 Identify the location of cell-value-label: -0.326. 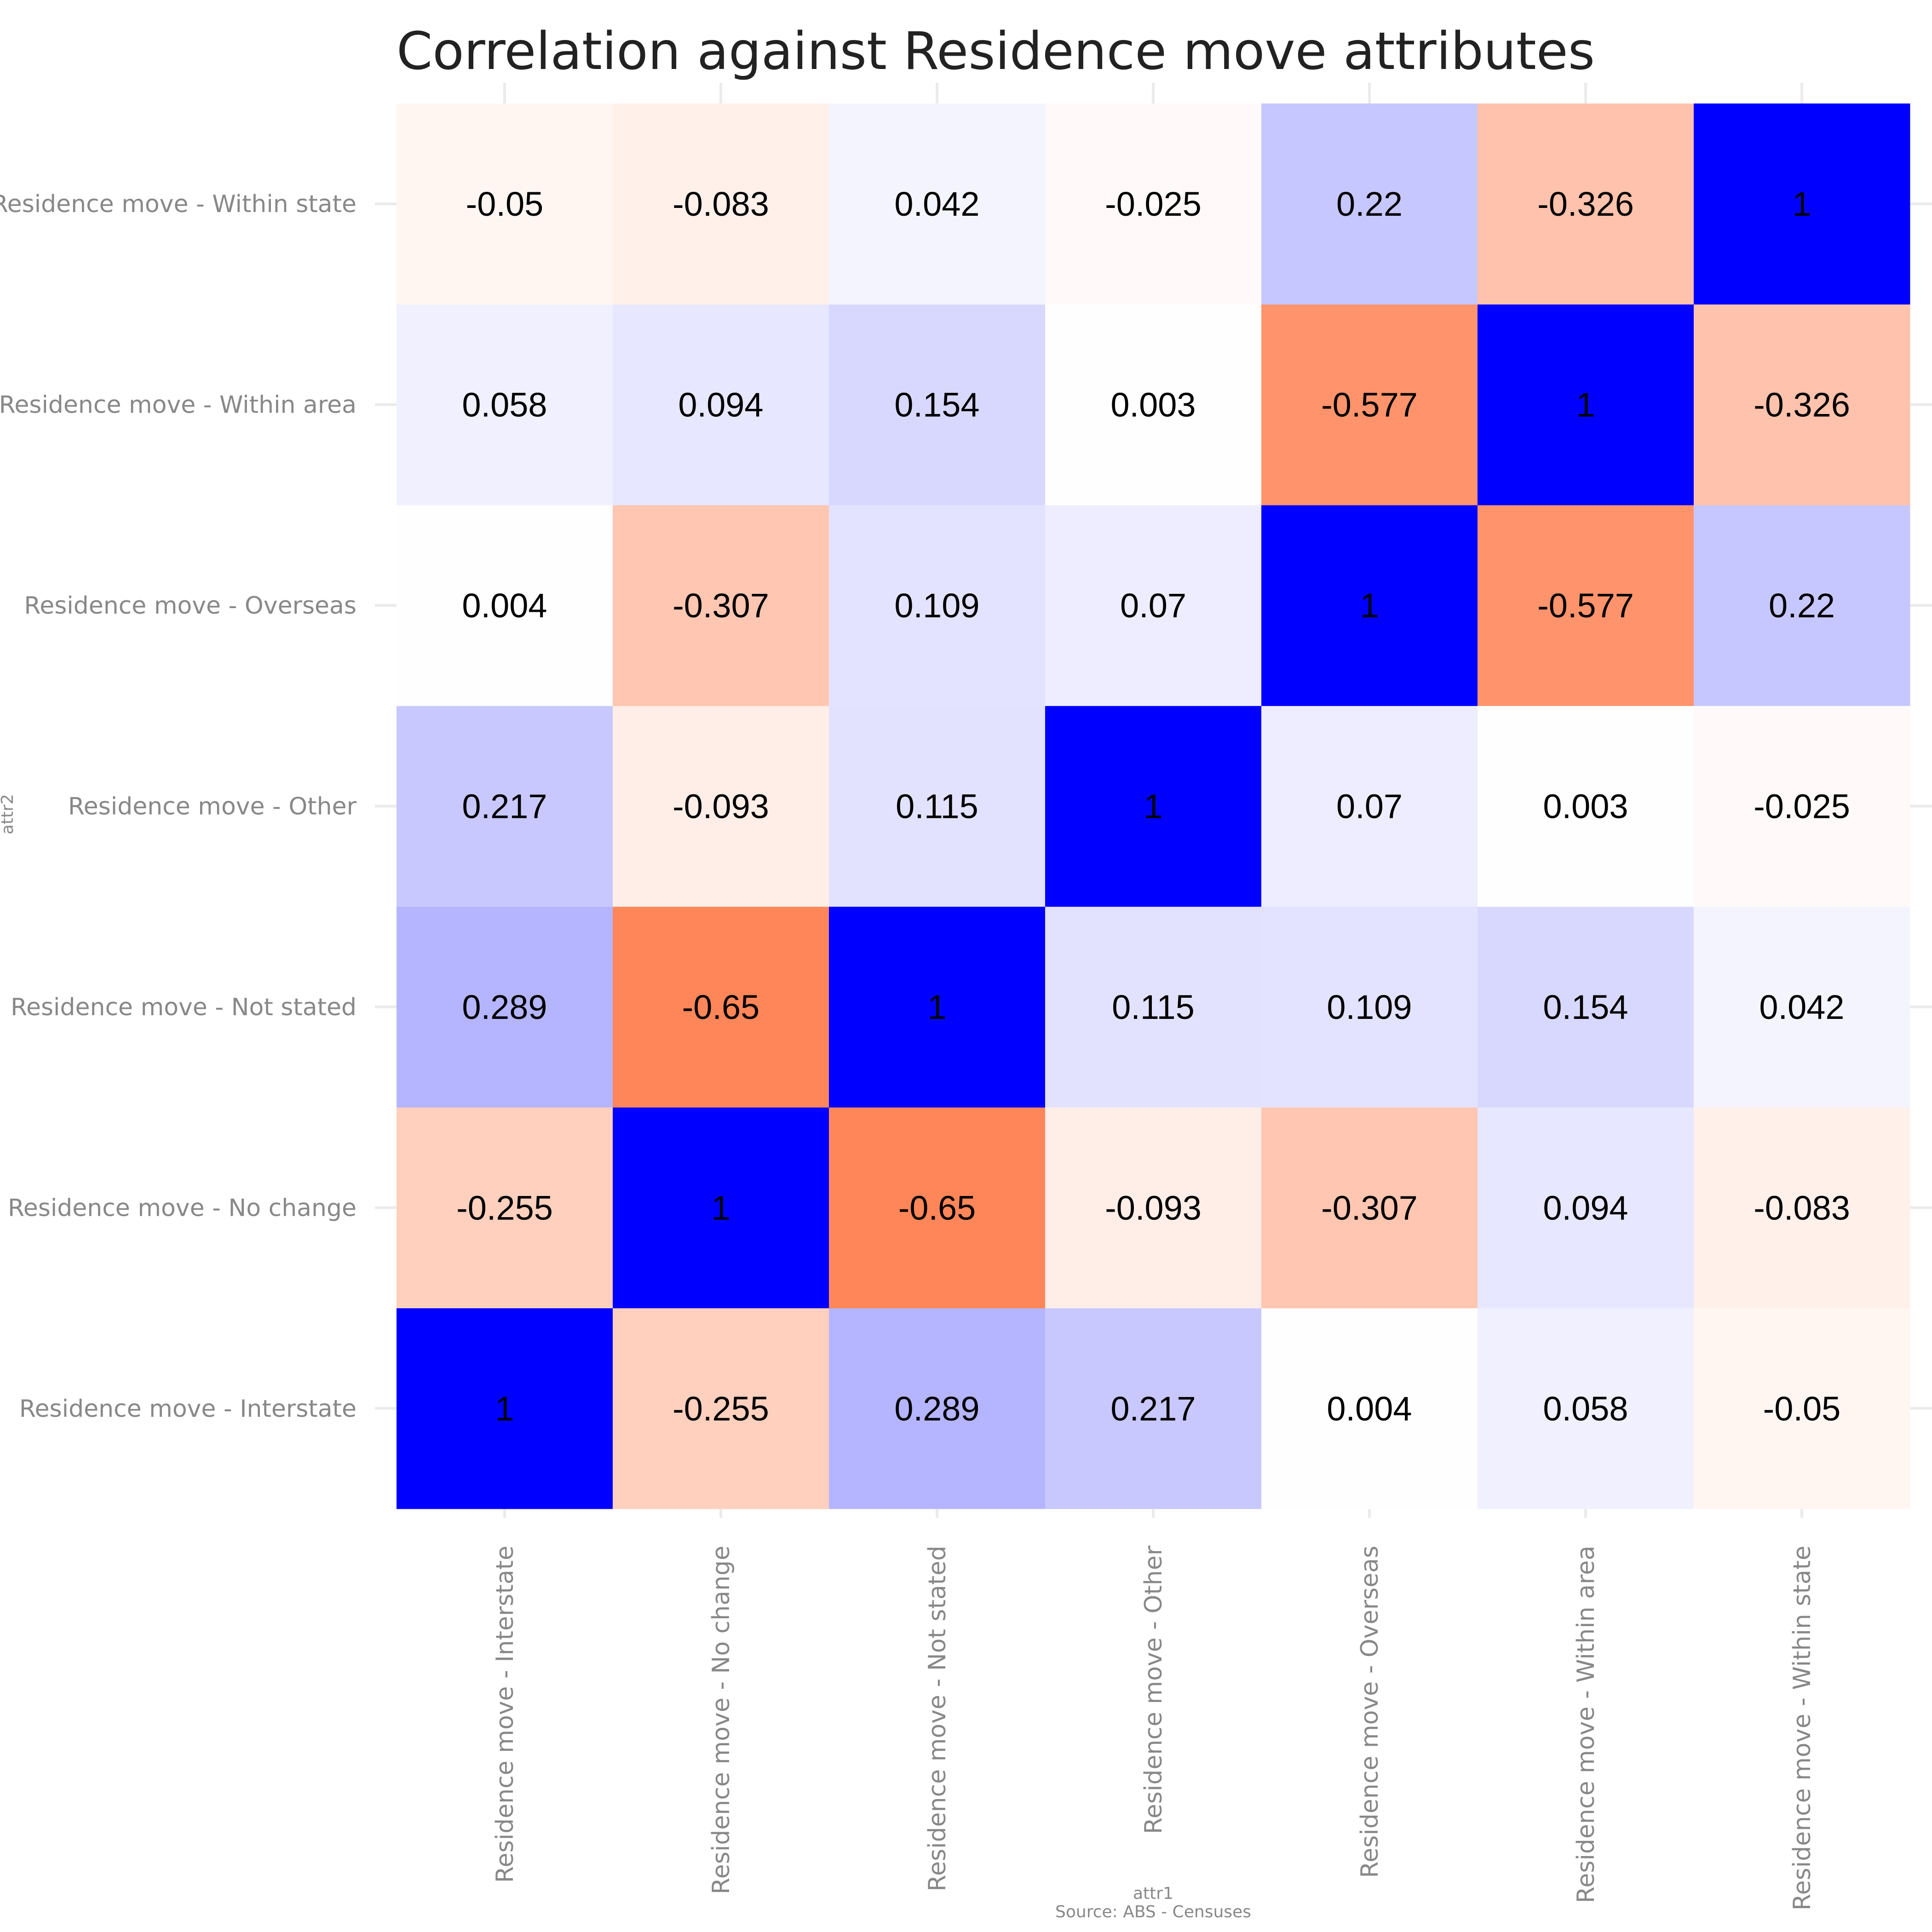
(1802, 405).